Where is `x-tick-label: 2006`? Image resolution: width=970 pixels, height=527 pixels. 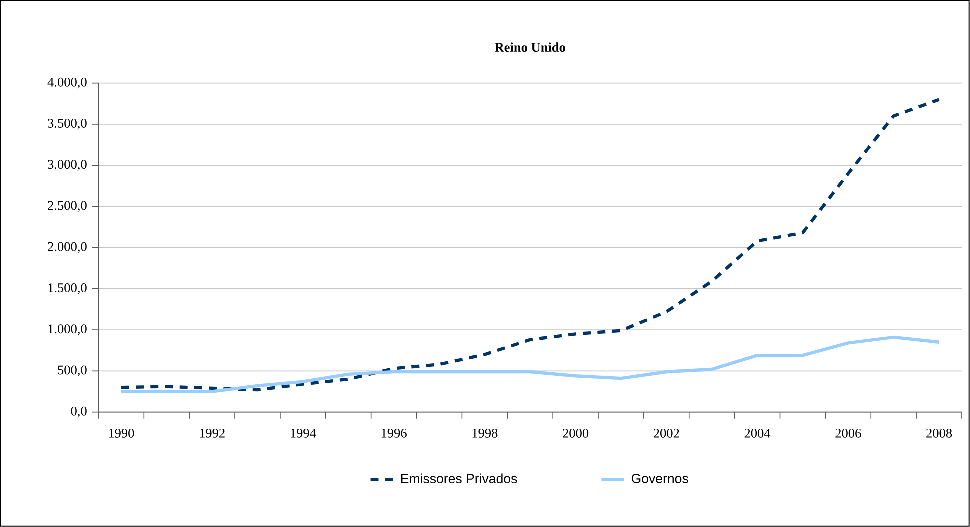
x-tick-label: 2006 is located at coordinates (849, 433).